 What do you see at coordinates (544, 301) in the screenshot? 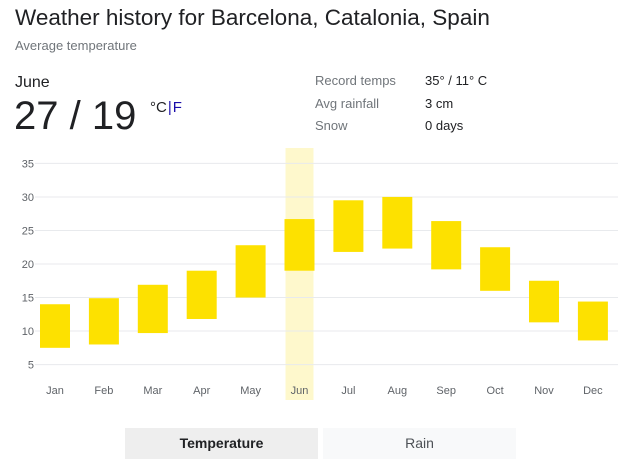
I see `bar-nov` at bounding box center [544, 301].